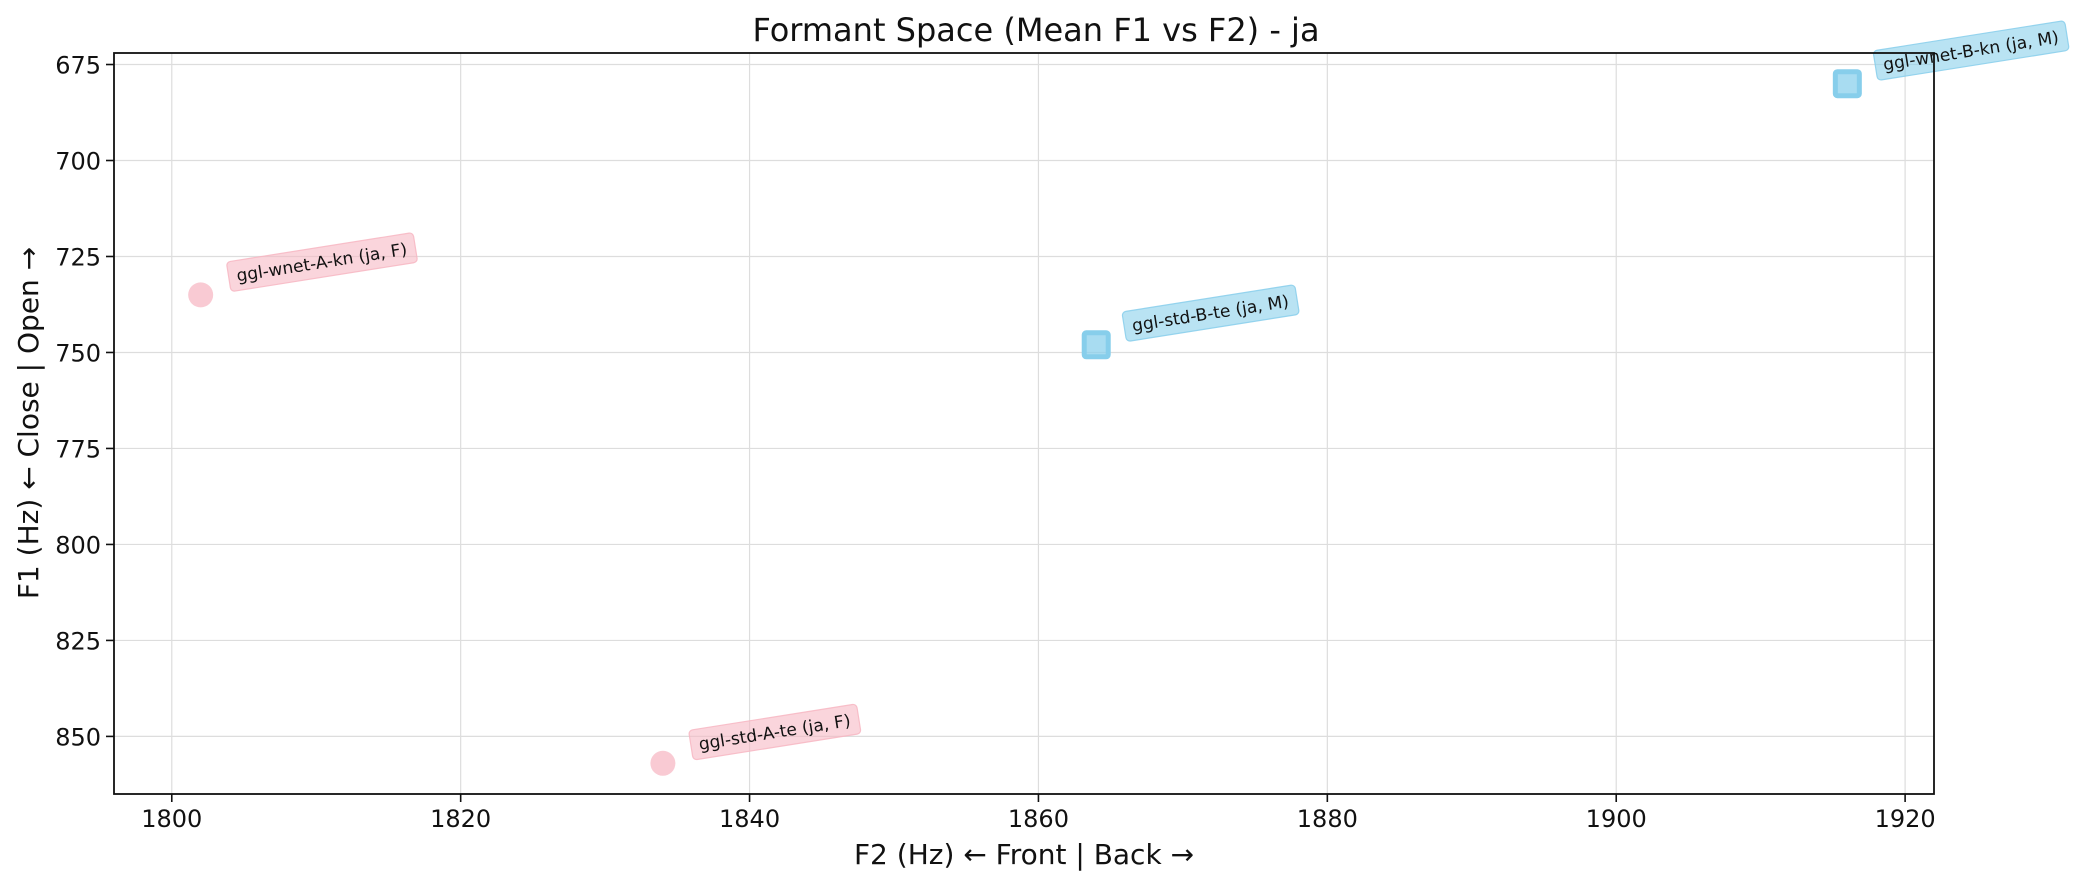 This screenshot has width=2074, height=883. I want to click on x-tick-label: 1820, so click(460, 819).